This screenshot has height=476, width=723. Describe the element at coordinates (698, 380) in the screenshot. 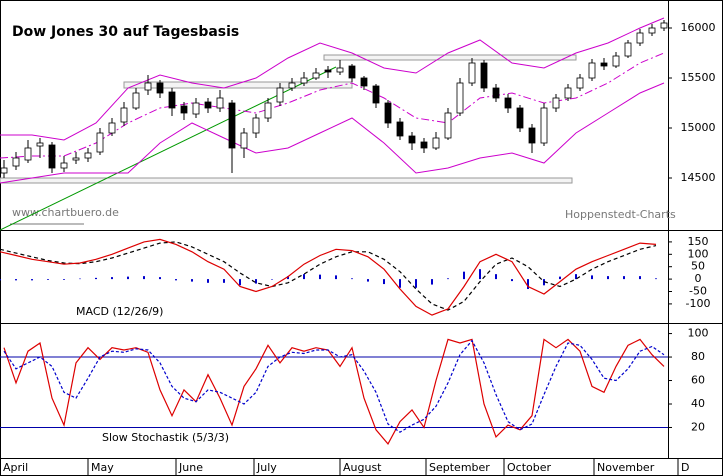

I see `y-tick-label: 60` at that location.